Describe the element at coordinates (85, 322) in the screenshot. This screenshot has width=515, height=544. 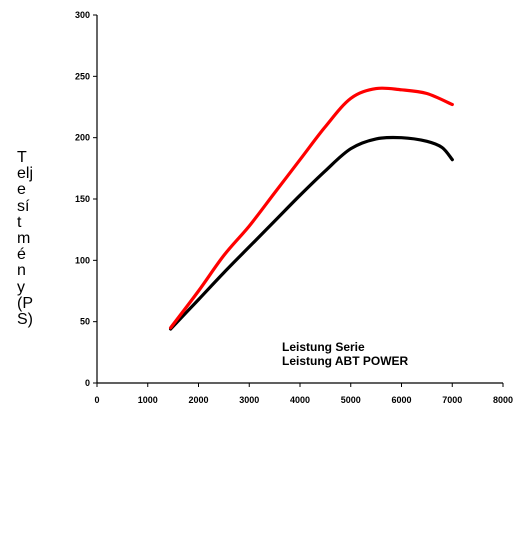
I see `y-tick-label: 50` at that location.